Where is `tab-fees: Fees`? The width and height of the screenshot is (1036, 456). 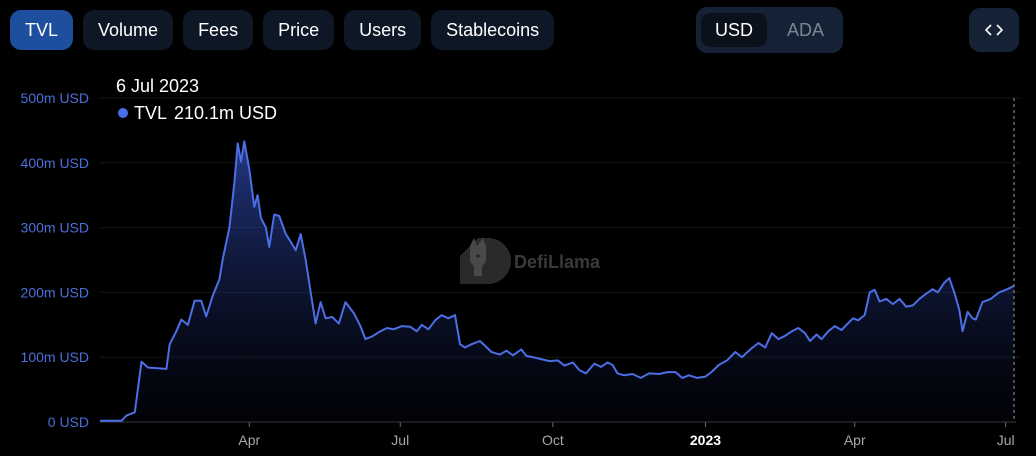 tab-fees: Fees is located at coordinates (218, 30).